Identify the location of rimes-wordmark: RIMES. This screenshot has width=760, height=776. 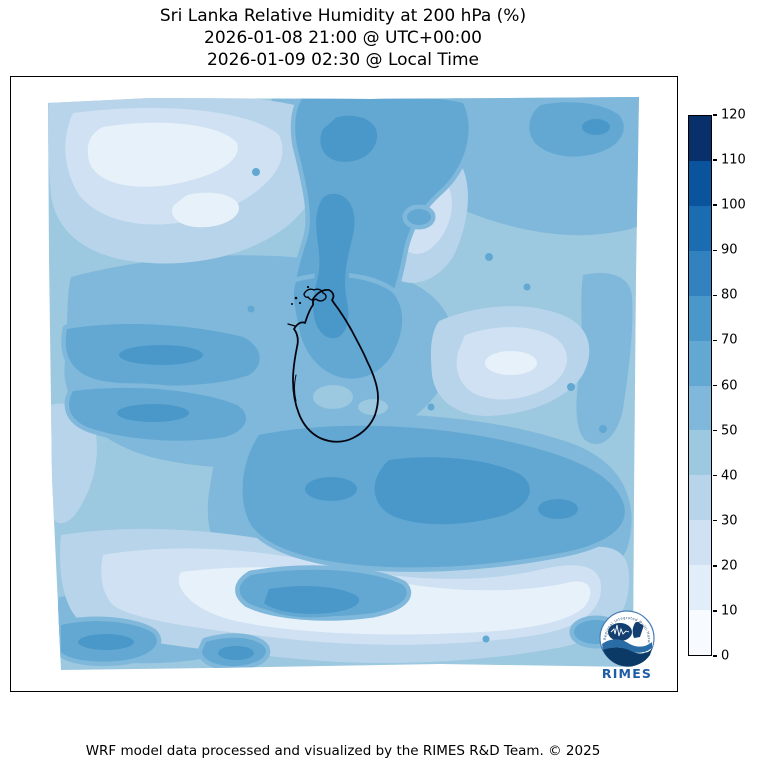
(627, 673).